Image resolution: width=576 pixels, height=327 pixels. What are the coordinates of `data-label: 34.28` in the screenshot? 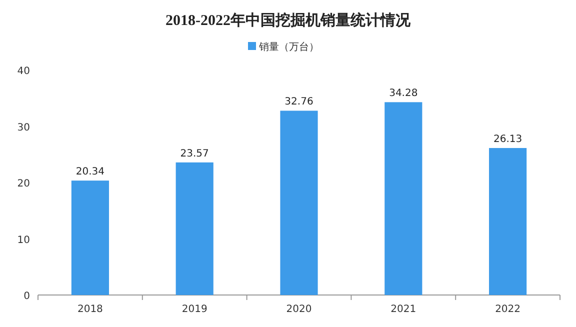 It's located at (403, 94).